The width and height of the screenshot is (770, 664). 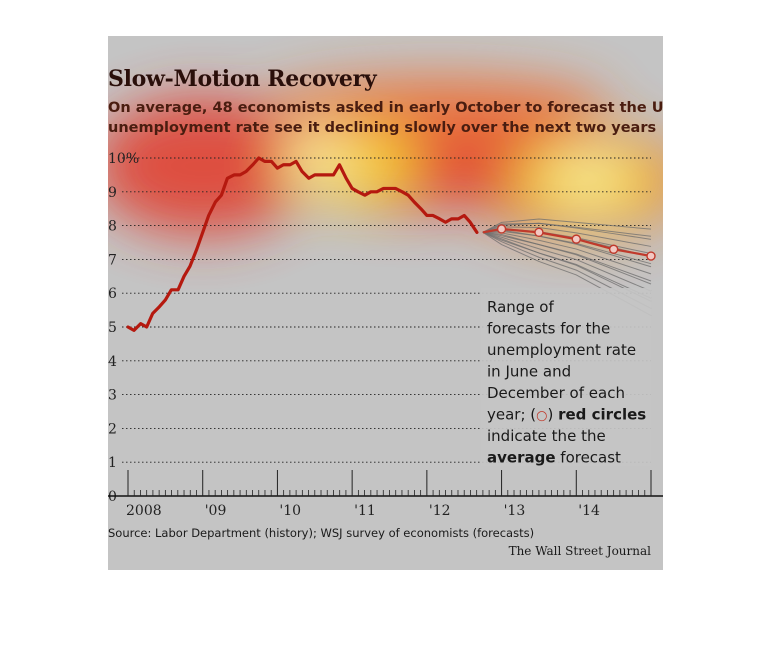 What do you see at coordinates (112, 294) in the screenshot?
I see `y-tick-label: 6` at bounding box center [112, 294].